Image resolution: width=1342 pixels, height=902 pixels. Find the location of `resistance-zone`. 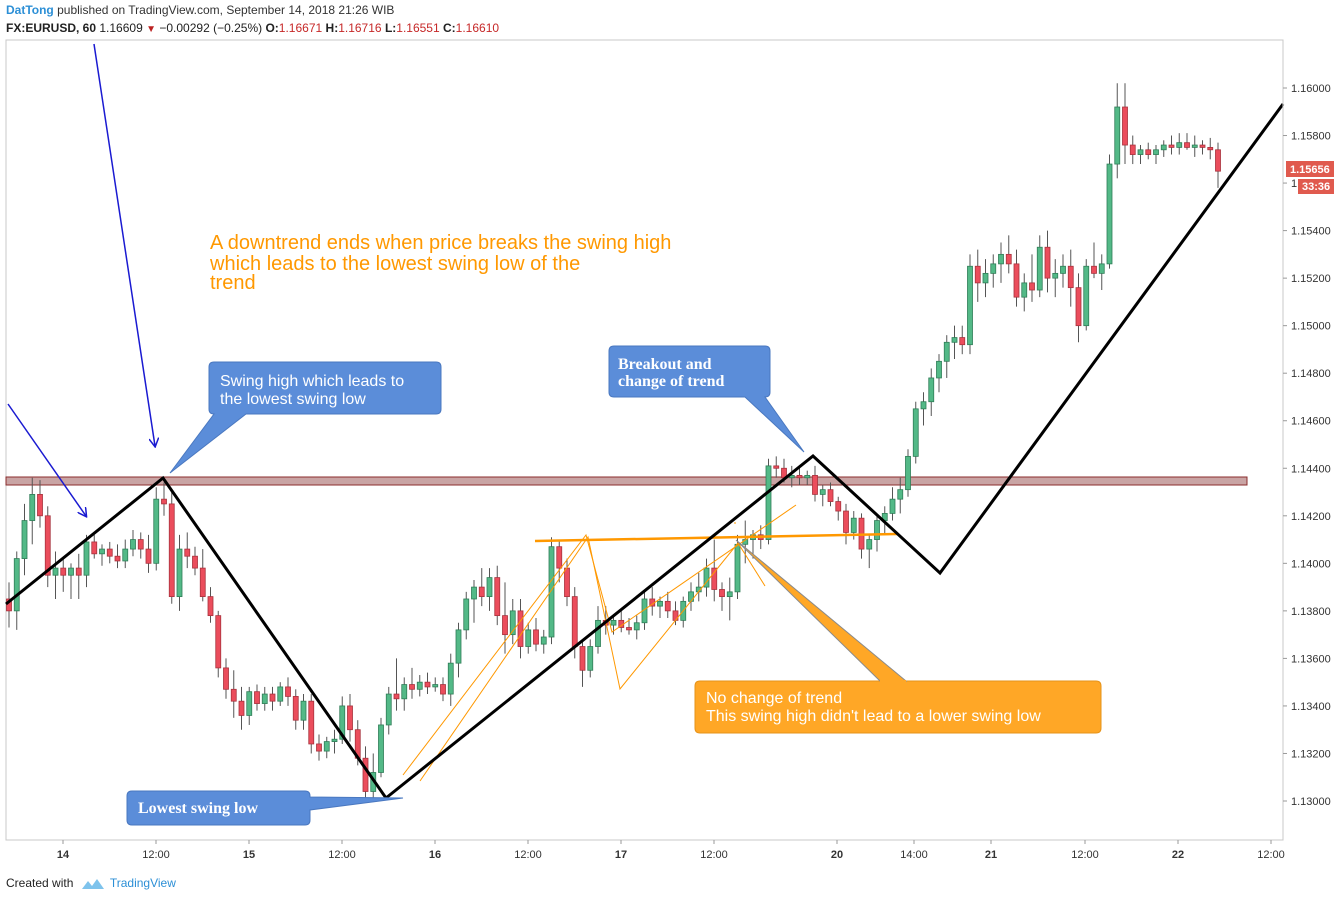

resistance-zone is located at coordinates (626, 481).